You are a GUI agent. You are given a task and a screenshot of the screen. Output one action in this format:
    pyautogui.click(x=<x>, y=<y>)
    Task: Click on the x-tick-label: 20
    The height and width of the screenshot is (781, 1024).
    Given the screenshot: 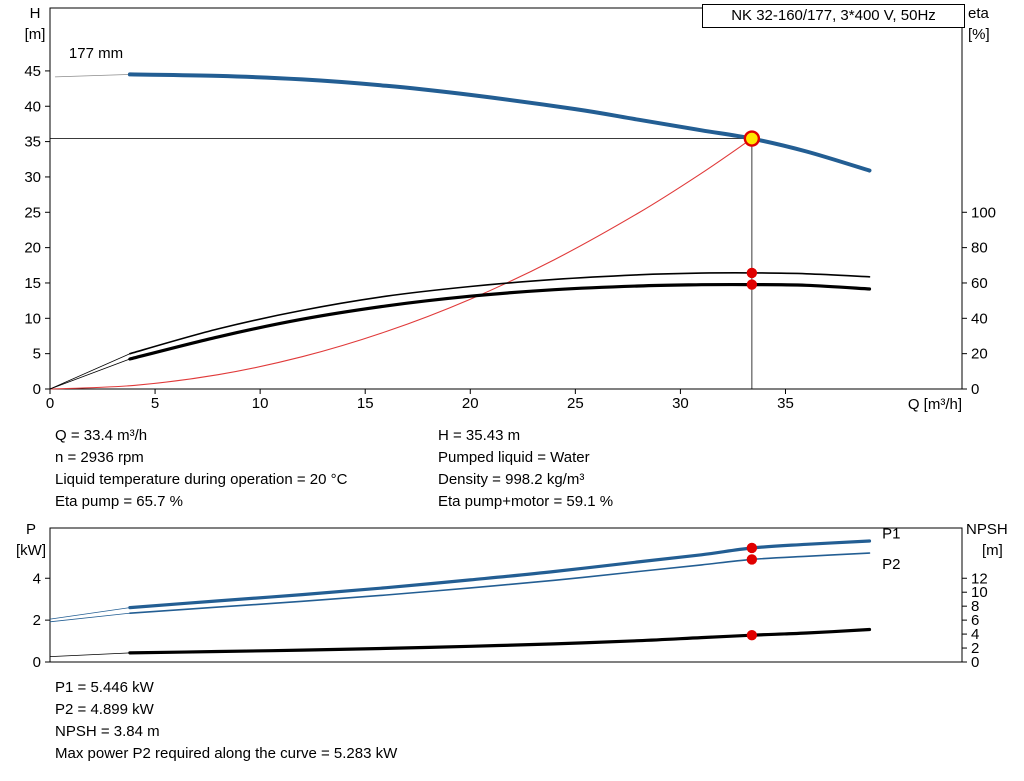 What is the action you would take?
    pyautogui.click(x=470, y=403)
    